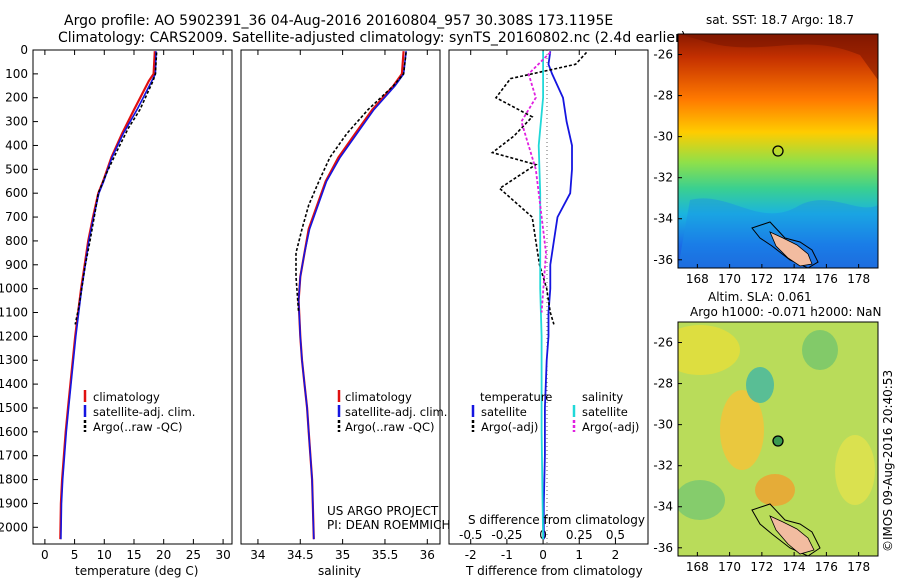  I want to click on depth-tick-label: 1000, so click(14, 289).